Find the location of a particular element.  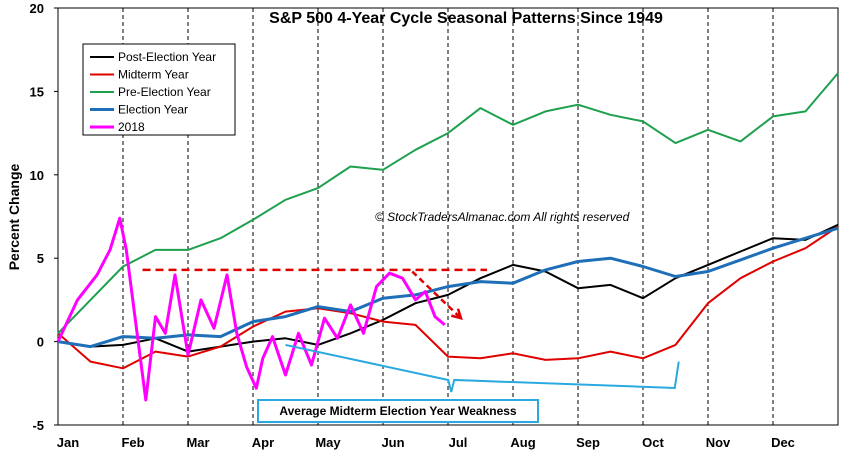

y-tick-label: 20 is located at coordinates (37, 8).